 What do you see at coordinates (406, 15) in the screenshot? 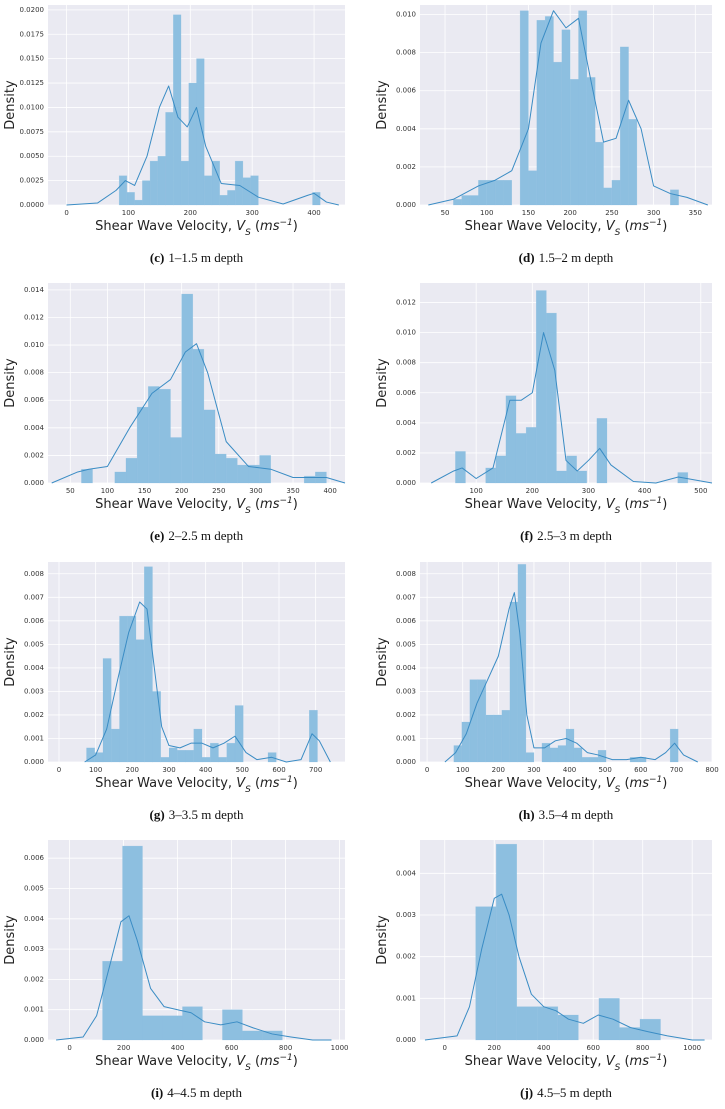
I see `y-tick-label: 0.010` at bounding box center [406, 15].